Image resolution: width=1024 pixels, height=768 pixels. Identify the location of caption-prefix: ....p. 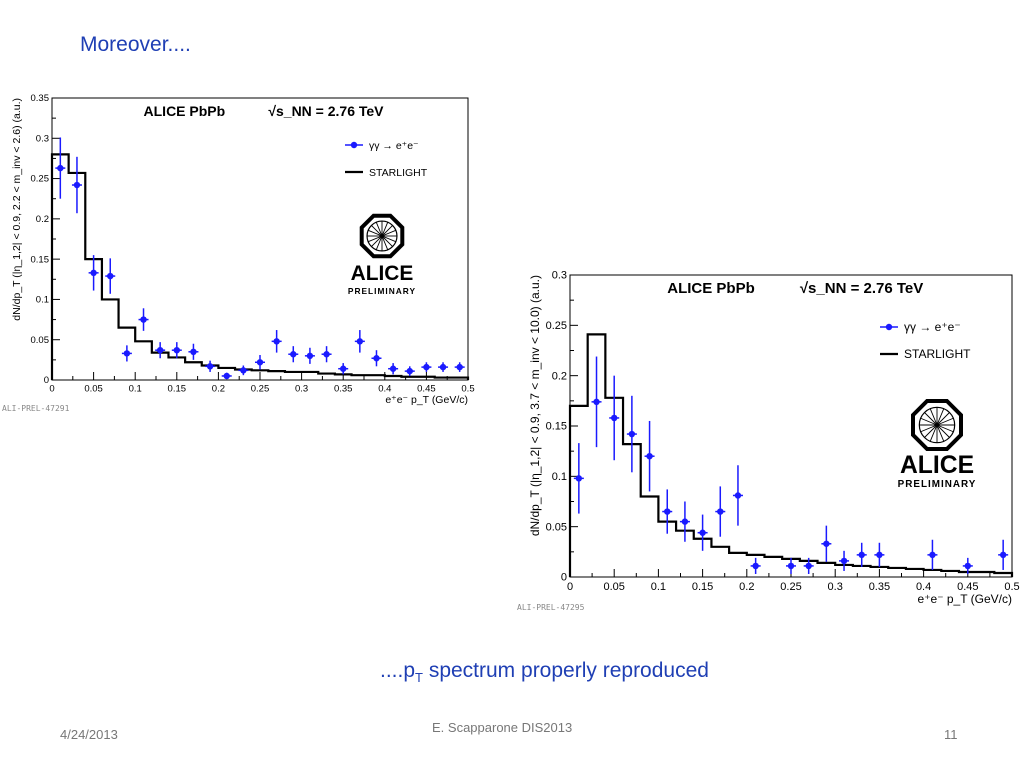
(398, 670).